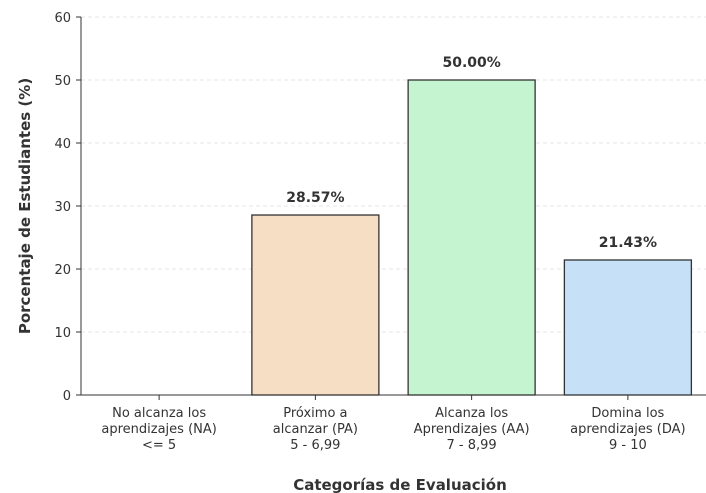 The height and width of the screenshot is (493, 706). I want to click on y-tick-label: 30, so click(62, 207).